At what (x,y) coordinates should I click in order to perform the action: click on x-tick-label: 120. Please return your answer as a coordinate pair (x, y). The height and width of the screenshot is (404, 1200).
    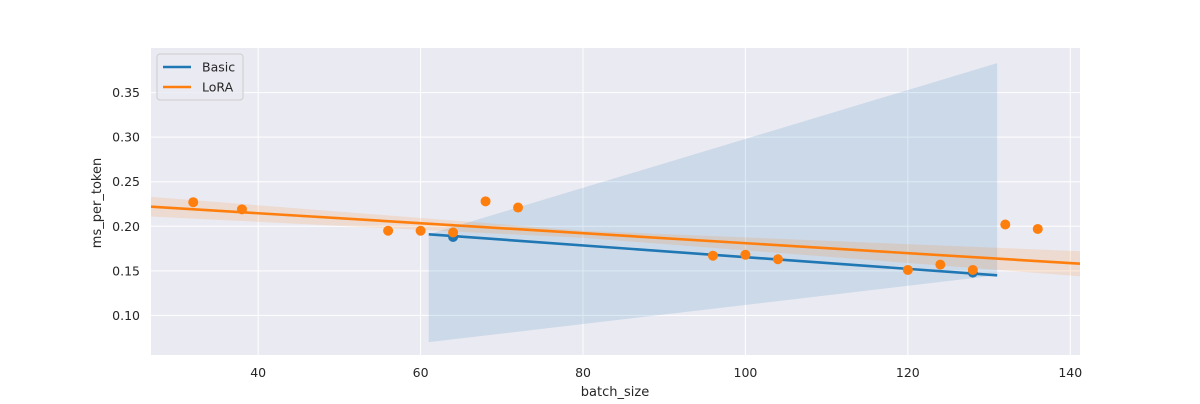
    Looking at the image, I should click on (908, 372).